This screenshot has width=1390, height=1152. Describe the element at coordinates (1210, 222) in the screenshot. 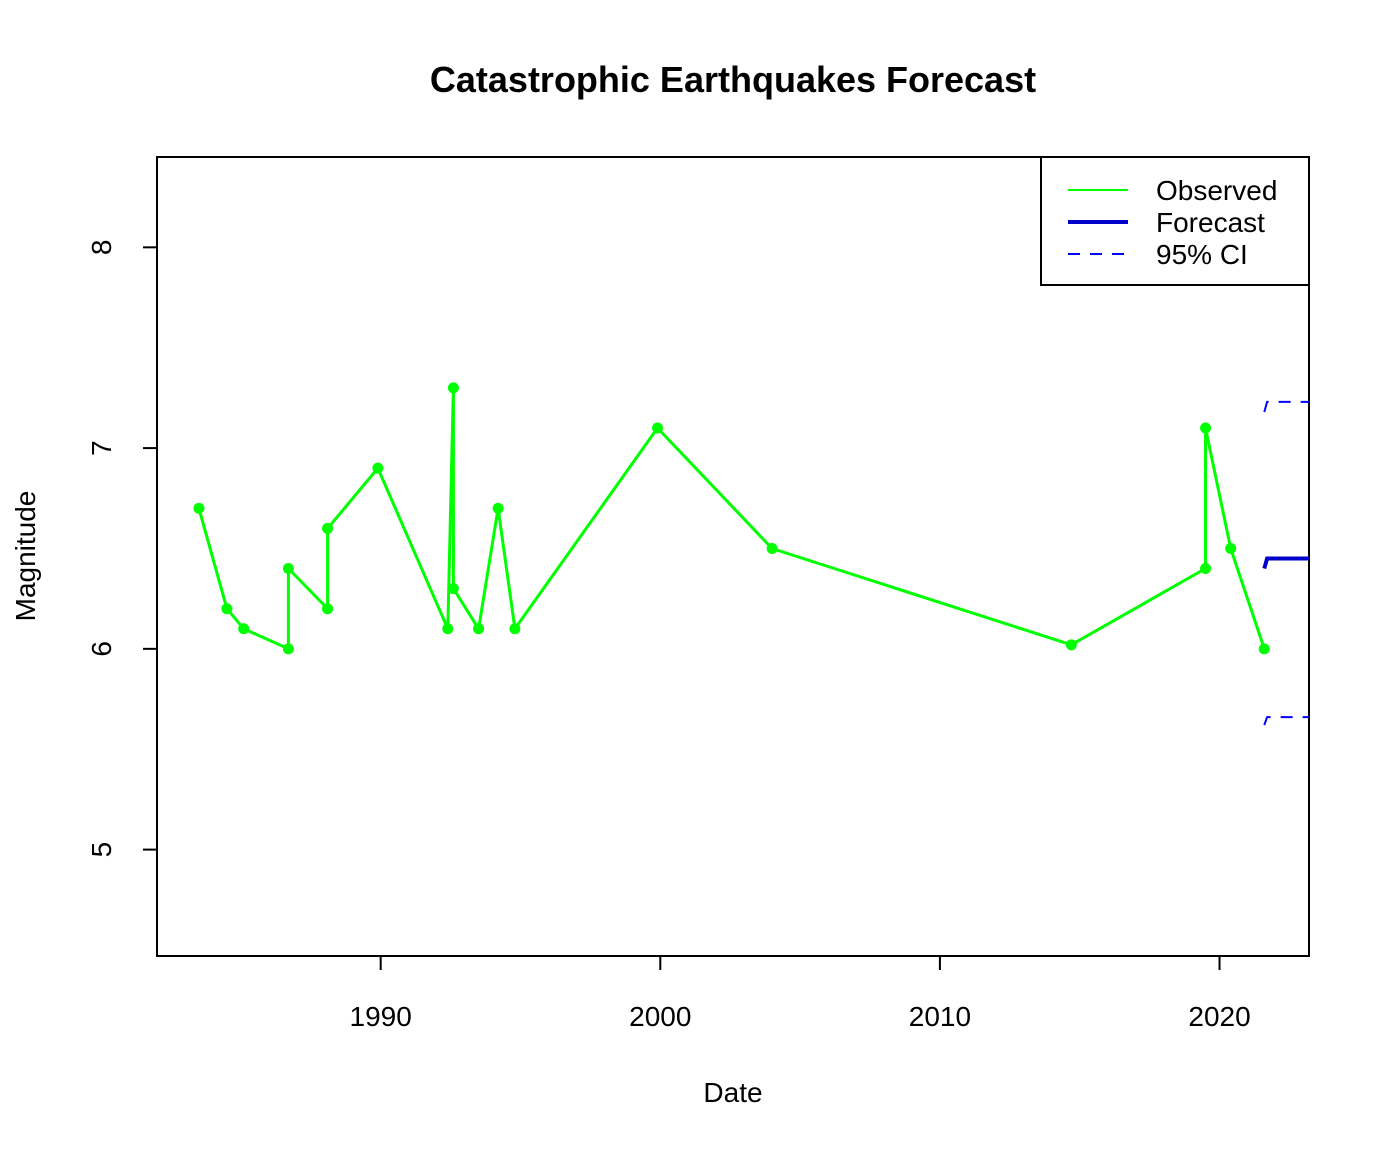

I see `legend-forecast-label: Forecast` at that location.